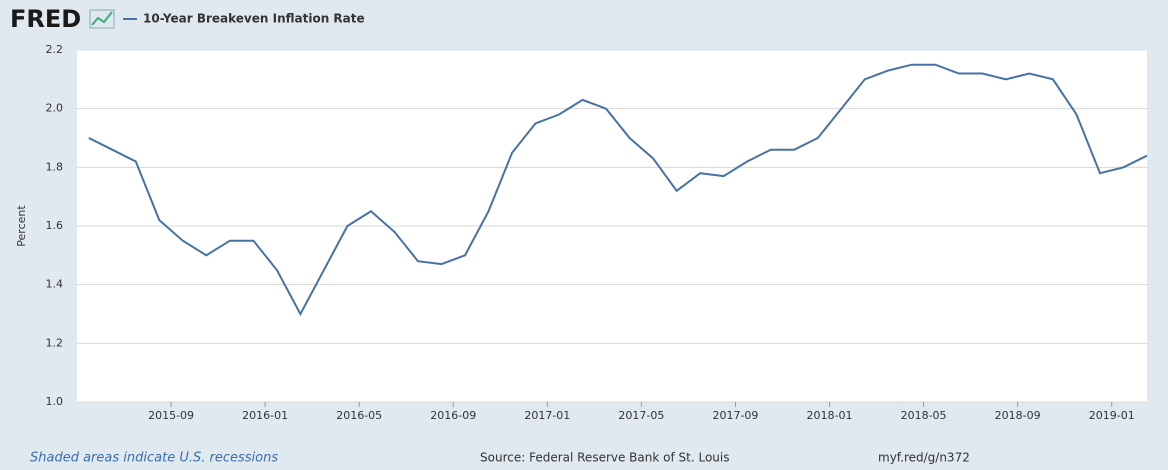 The height and width of the screenshot is (470, 1168). What do you see at coordinates (55, 49) in the screenshot?
I see `y-tick-label: 2.2` at bounding box center [55, 49].